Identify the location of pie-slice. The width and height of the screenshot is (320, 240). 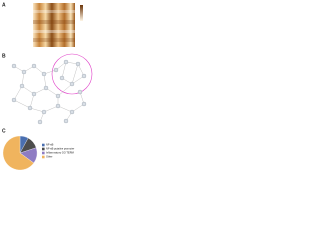
(18, 153).